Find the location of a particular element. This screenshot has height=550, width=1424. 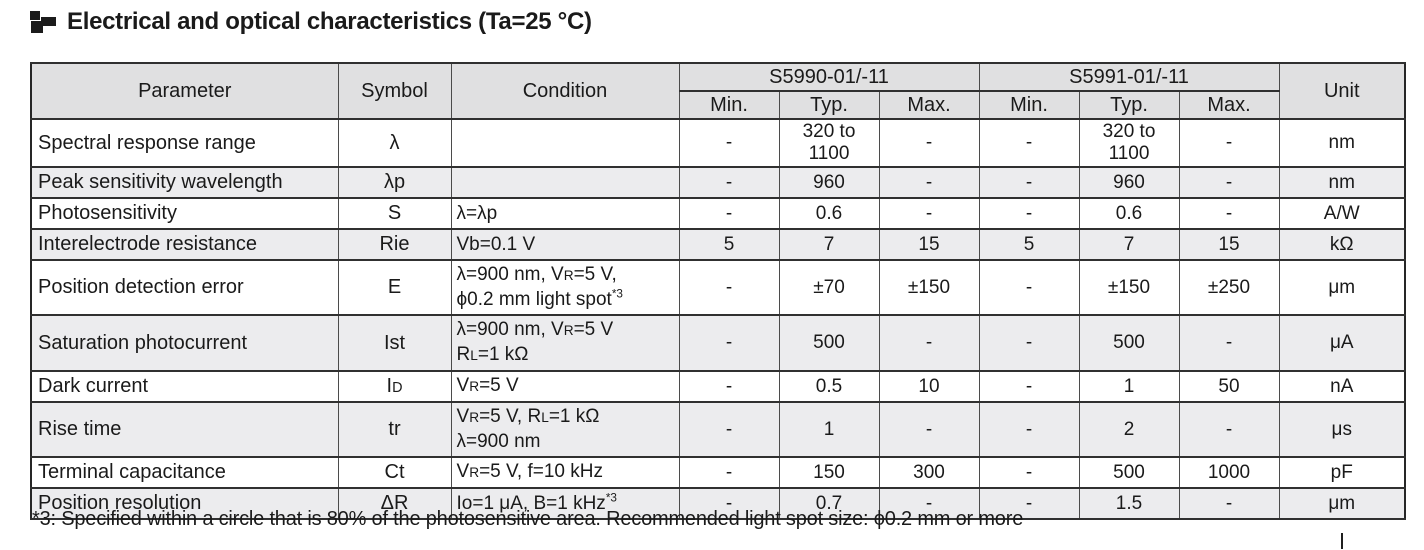

caret-artifact is located at coordinates (1342, 541).